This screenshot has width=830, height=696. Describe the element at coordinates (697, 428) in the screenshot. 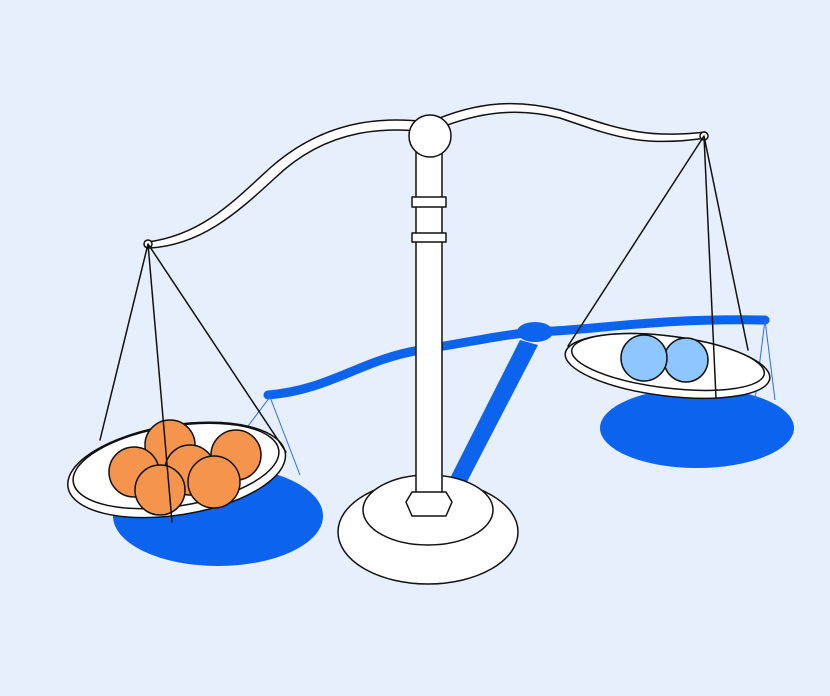

I see `right-pan-shadow` at that location.